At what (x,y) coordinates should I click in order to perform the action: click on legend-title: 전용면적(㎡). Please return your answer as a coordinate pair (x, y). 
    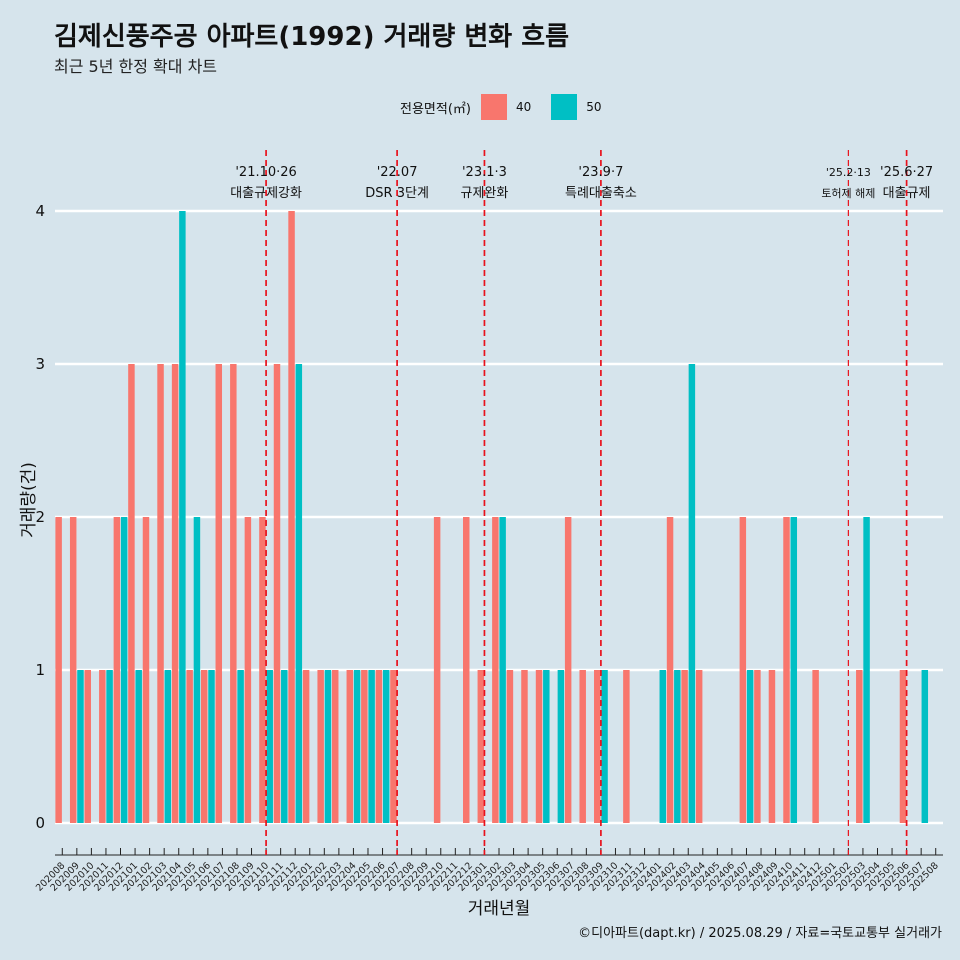
    Looking at the image, I should click on (435, 109).